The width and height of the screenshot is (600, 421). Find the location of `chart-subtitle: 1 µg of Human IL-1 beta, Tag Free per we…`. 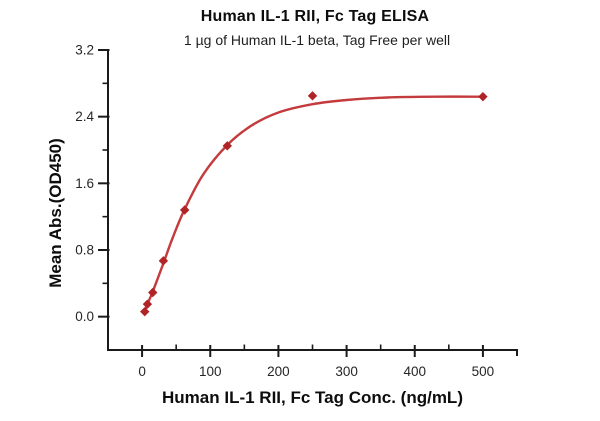

chart-subtitle: 1 µg of Human IL-1 beta, Tag Free per we… is located at coordinates (317, 40).